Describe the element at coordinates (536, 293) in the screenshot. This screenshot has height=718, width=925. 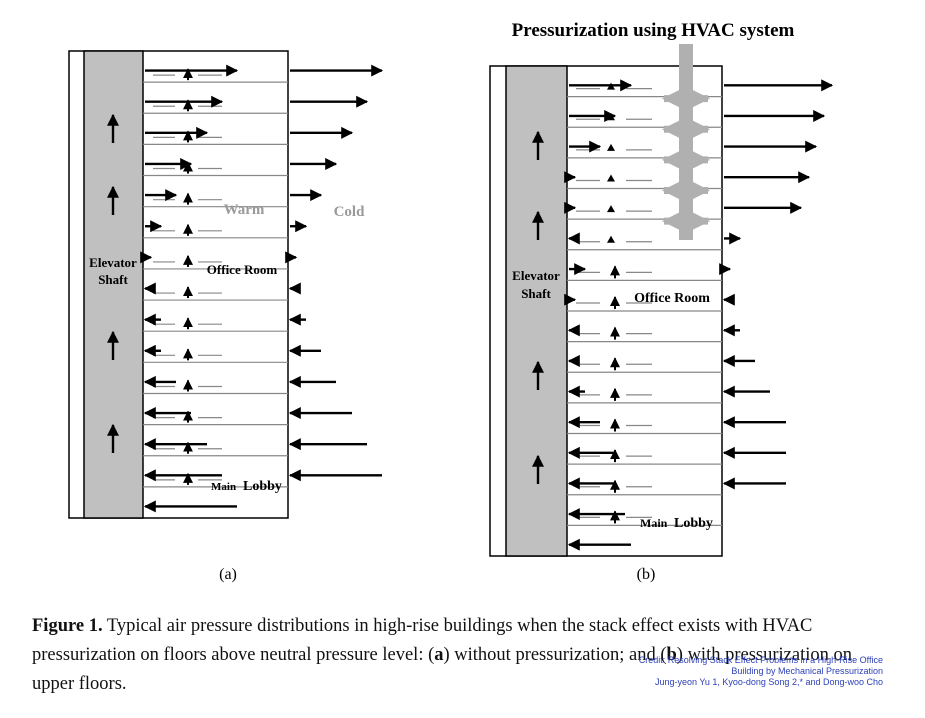
I see `shaft-label-b-line2: Shaft` at that location.